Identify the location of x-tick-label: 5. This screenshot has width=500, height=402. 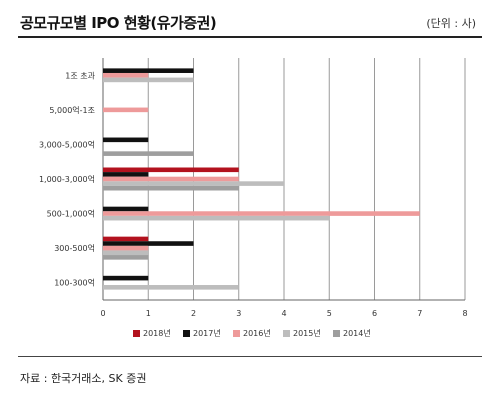
(329, 313).